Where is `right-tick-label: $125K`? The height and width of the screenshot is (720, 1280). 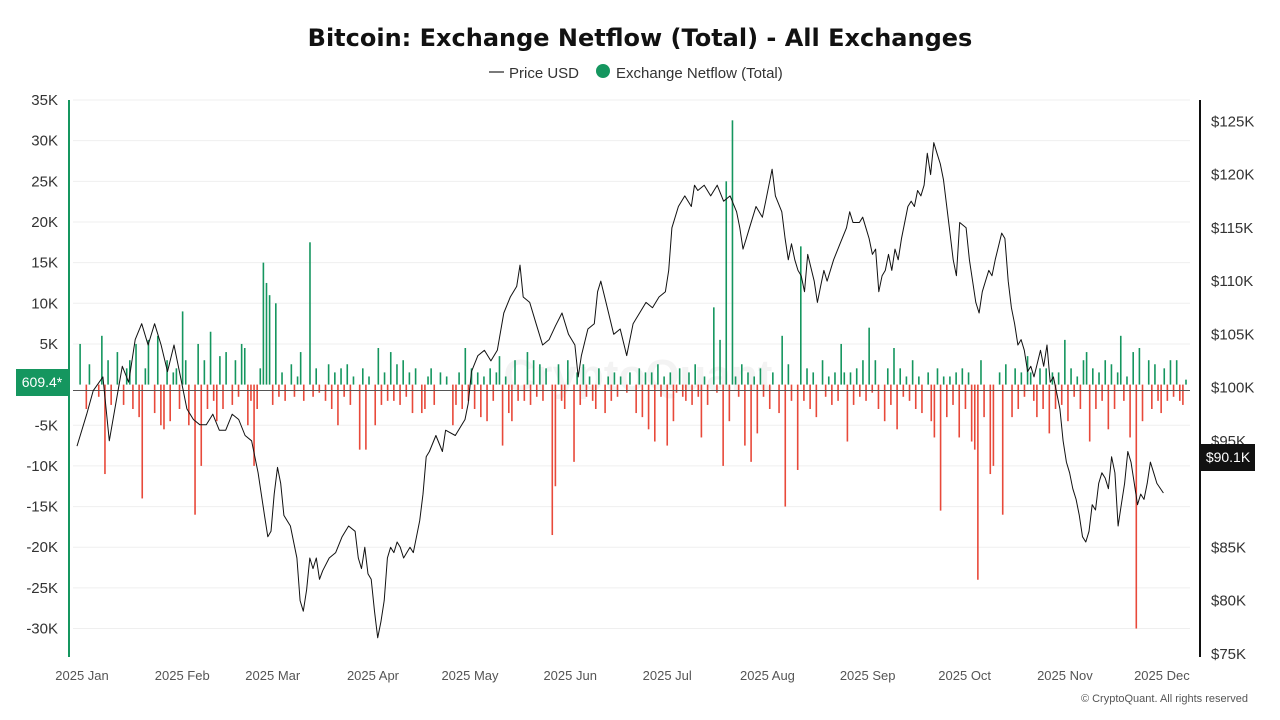 right-tick-label: $125K is located at coordinates (1232, 121).